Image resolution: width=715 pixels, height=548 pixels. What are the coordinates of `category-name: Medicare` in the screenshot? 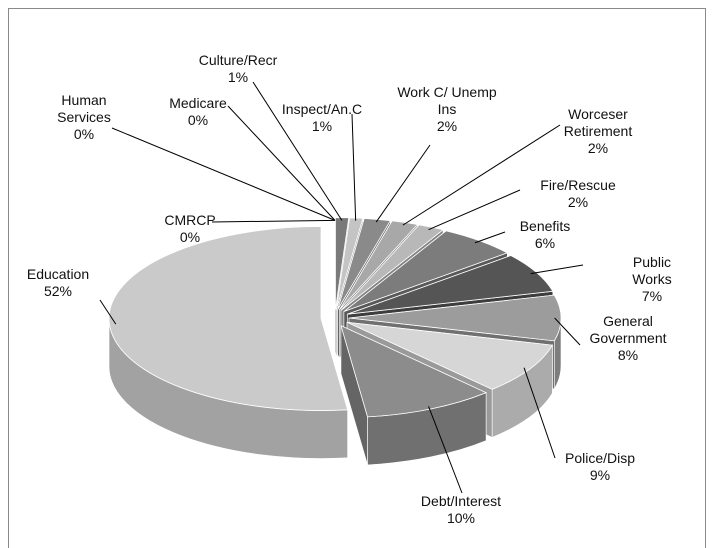 It's located at (198, 103).